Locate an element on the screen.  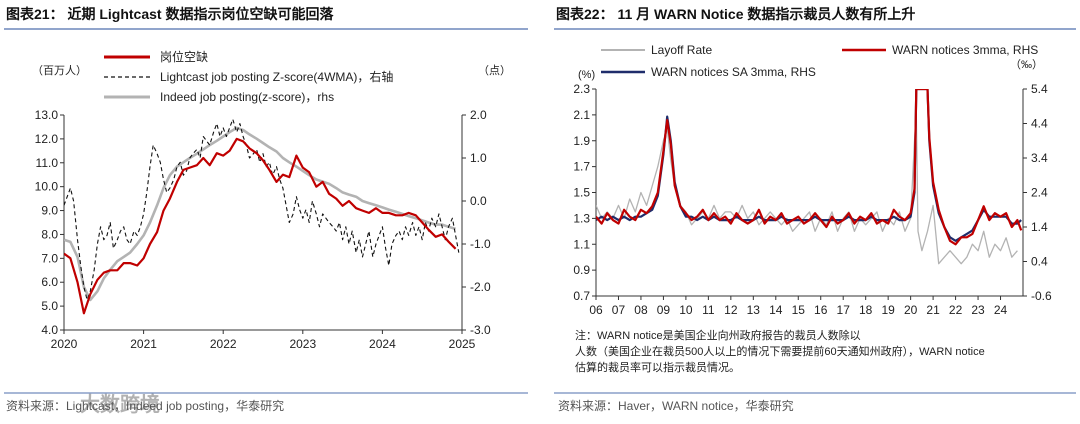
right-chart-y-tick-label: 2.3 is located at coordinates (581, 89).